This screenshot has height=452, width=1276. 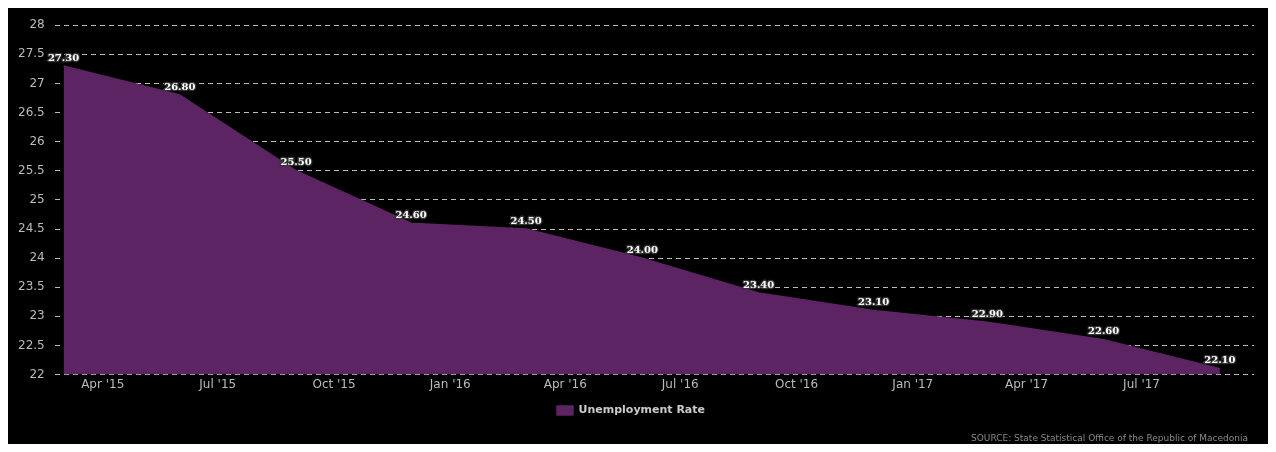 What do you see at coordinates (912, 383) in the screenshot?
I see `x-tick-label: Jan '17` at bounding box center [912, 383].